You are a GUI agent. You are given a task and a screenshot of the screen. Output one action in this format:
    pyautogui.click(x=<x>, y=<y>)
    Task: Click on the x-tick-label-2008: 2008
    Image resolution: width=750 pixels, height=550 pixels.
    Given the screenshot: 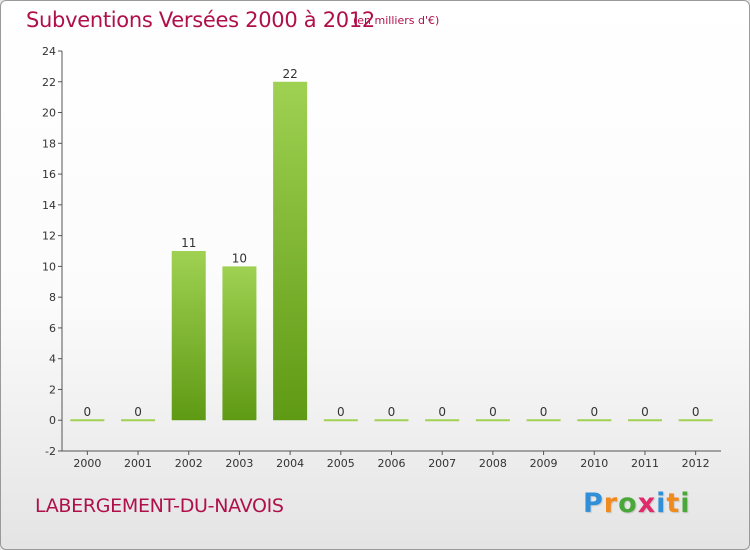 What is the action you would take?
    pyautogui.click(x=493, y=463)
    